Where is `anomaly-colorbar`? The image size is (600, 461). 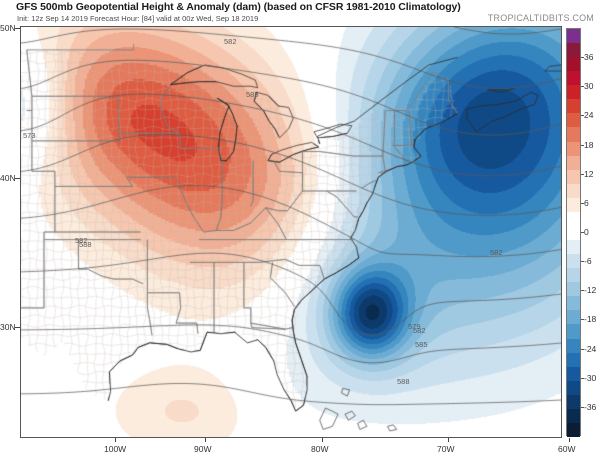
anomaly-colorbar is located at coordinates (573, 233).